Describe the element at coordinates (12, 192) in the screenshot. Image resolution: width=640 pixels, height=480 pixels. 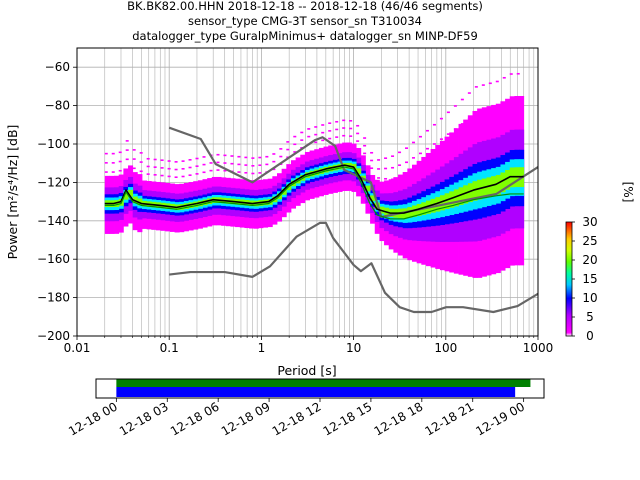
I see `y-axis-label: Power [m²/s⁴/Hz] [dB]` at that location.